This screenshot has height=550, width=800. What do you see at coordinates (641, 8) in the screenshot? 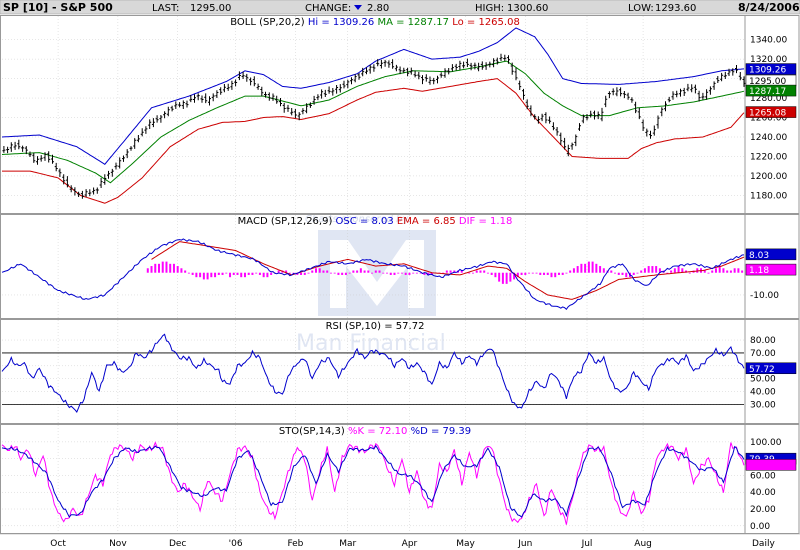
I see `low-label: LOW:` at bounding box center [641, 8].